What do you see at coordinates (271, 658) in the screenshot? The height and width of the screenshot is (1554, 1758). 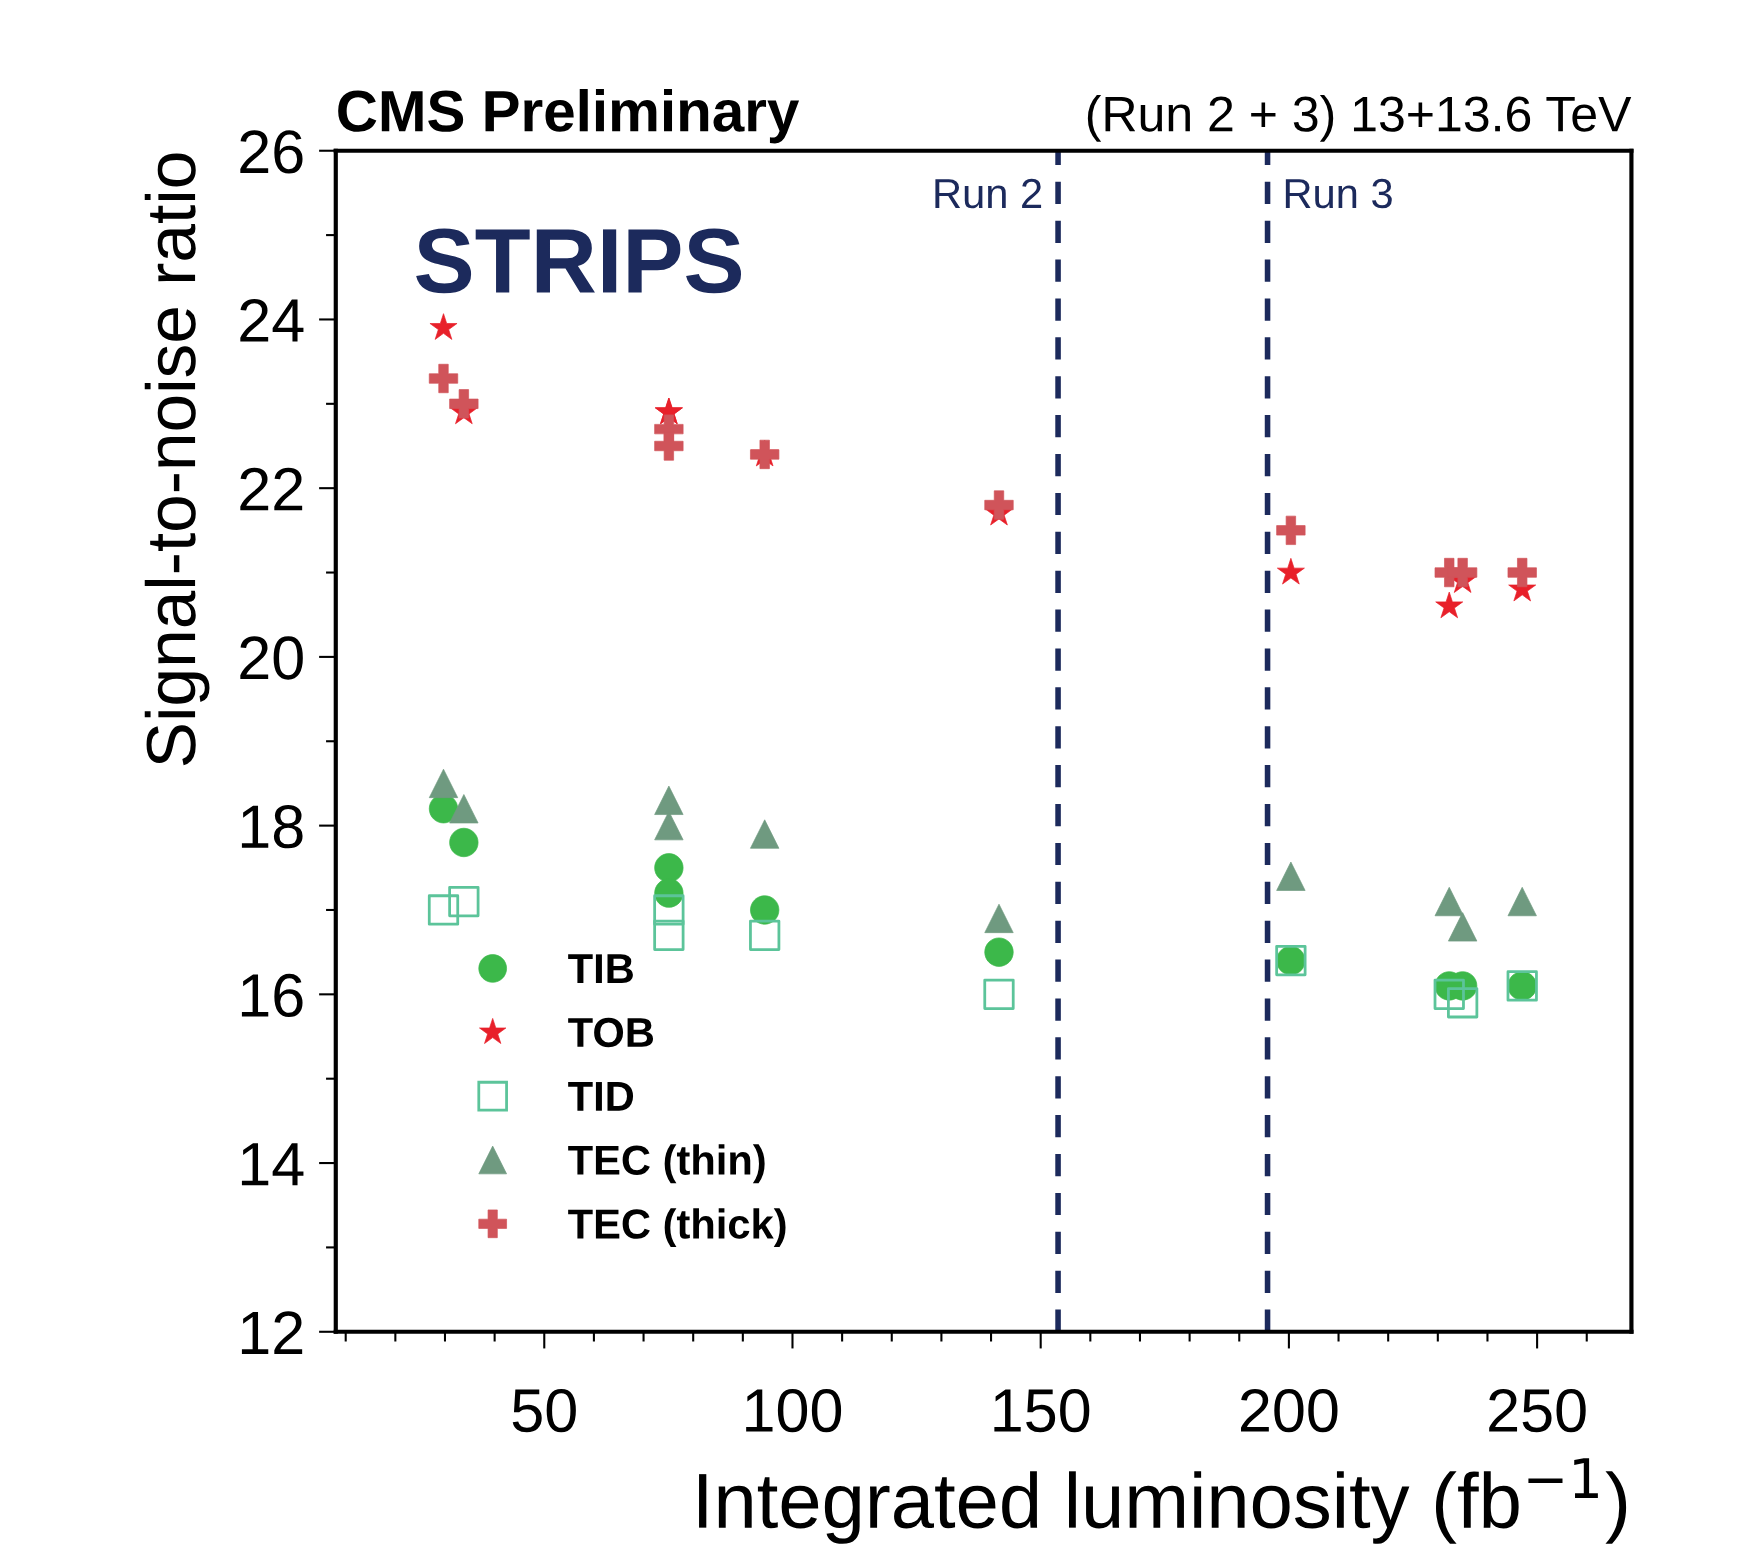 I see `y-tick-label: 20` at bounding box center [271, 658].